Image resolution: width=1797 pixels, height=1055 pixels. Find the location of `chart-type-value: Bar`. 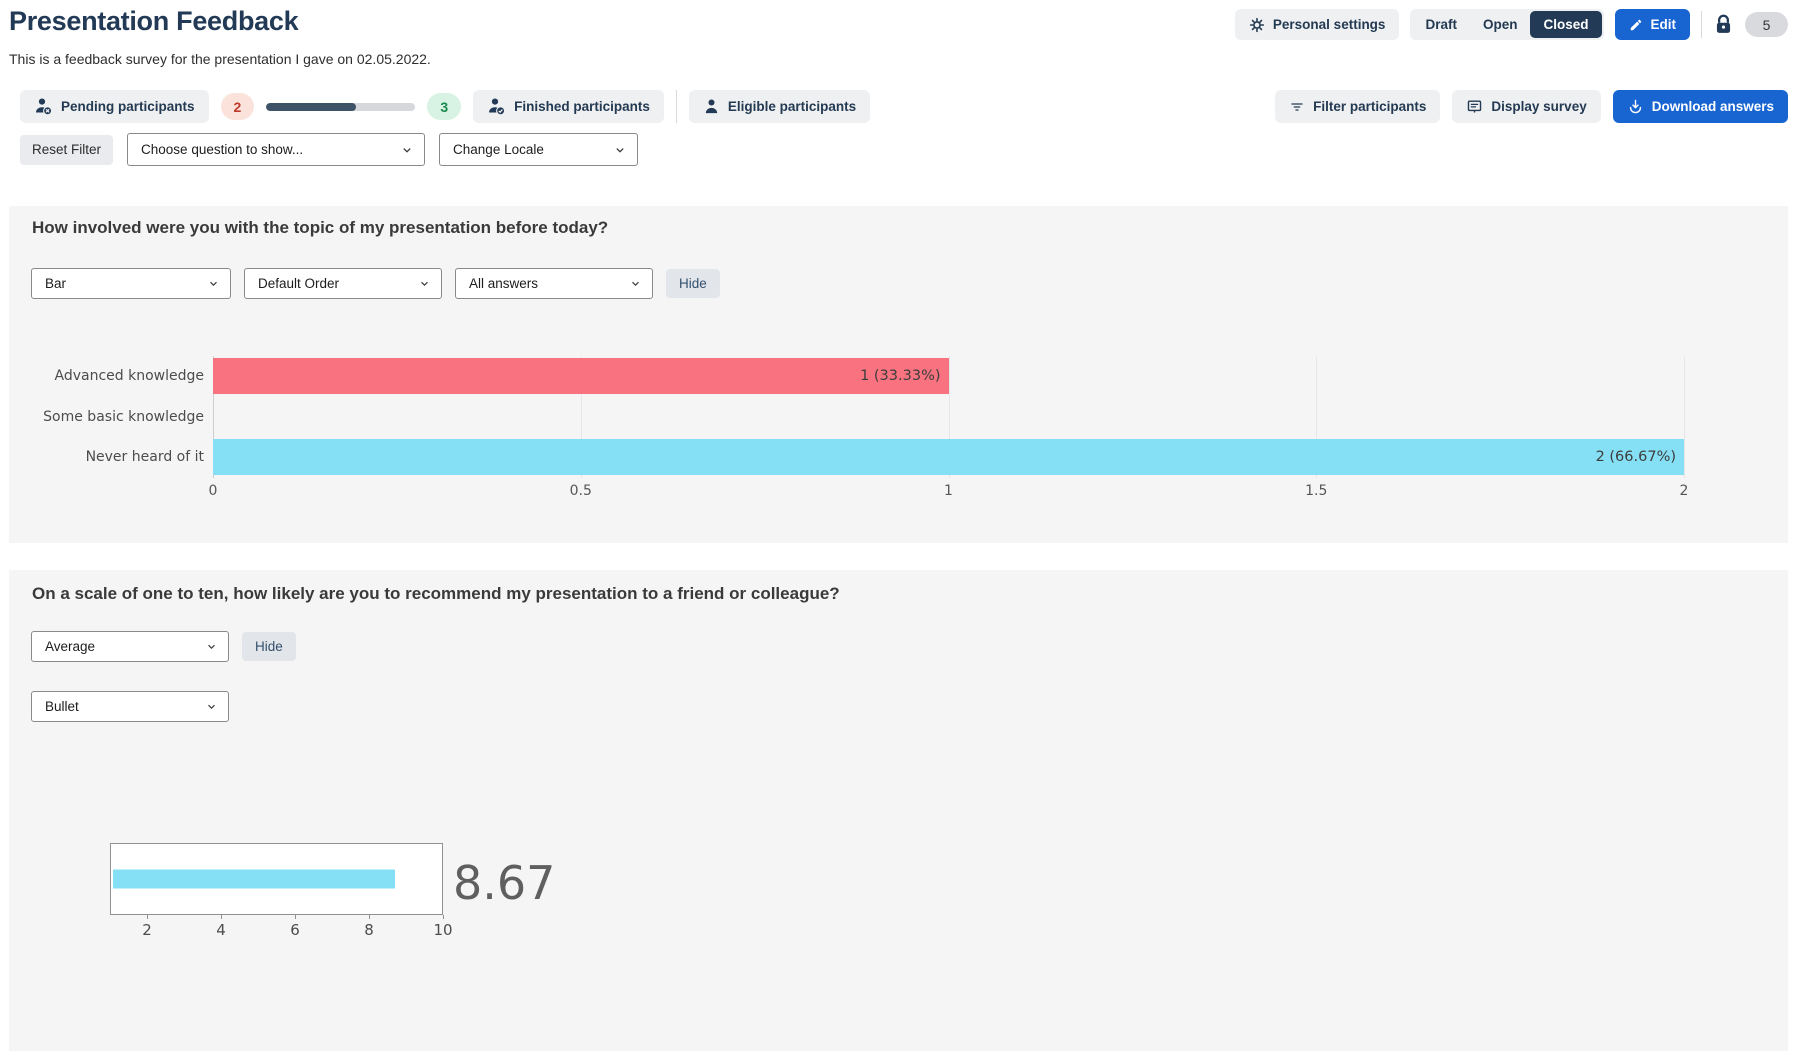

chart-type-value: Bar is located at coordinates (56, 283).